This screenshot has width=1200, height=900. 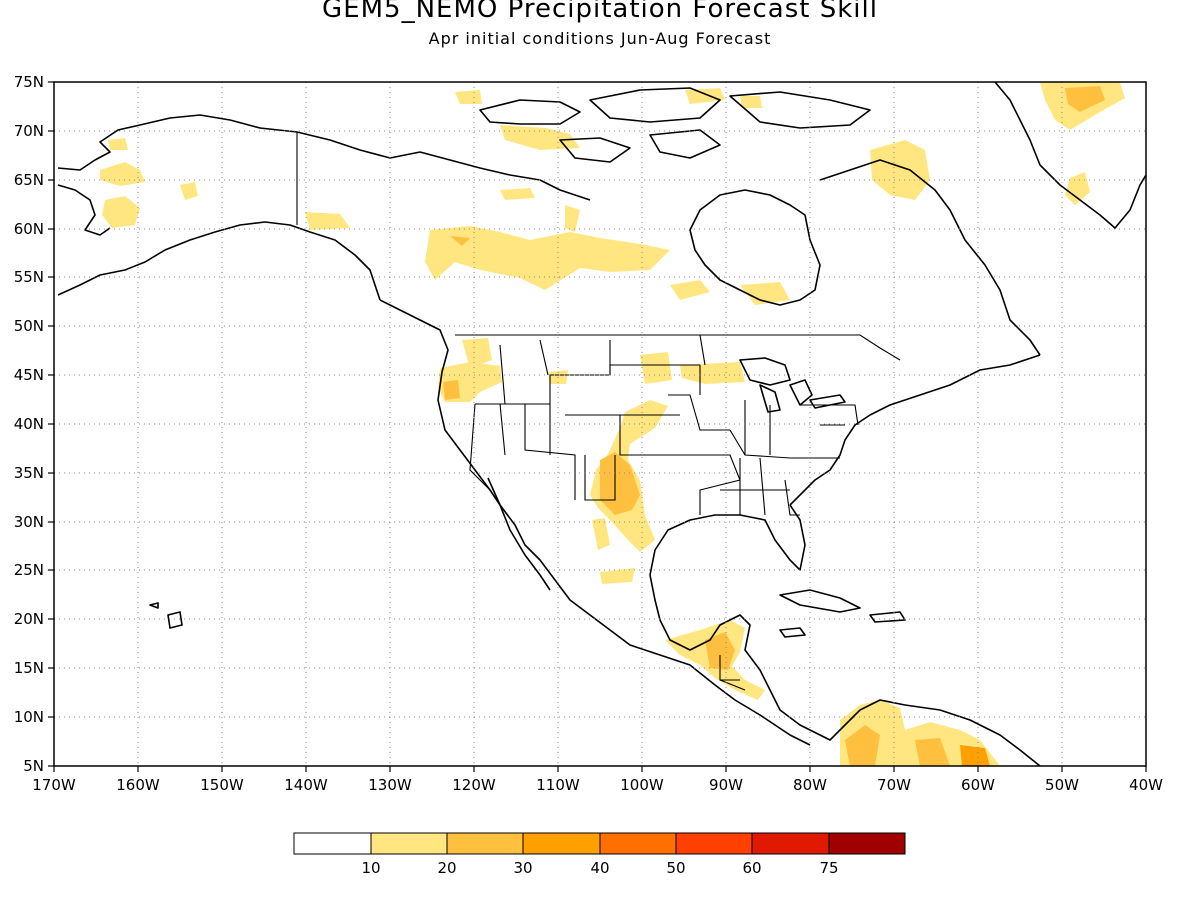 What do you see at coordinates (29, 522) in the screenshot?
I see `lat-label: 30N` at bounding box center [29, 522].